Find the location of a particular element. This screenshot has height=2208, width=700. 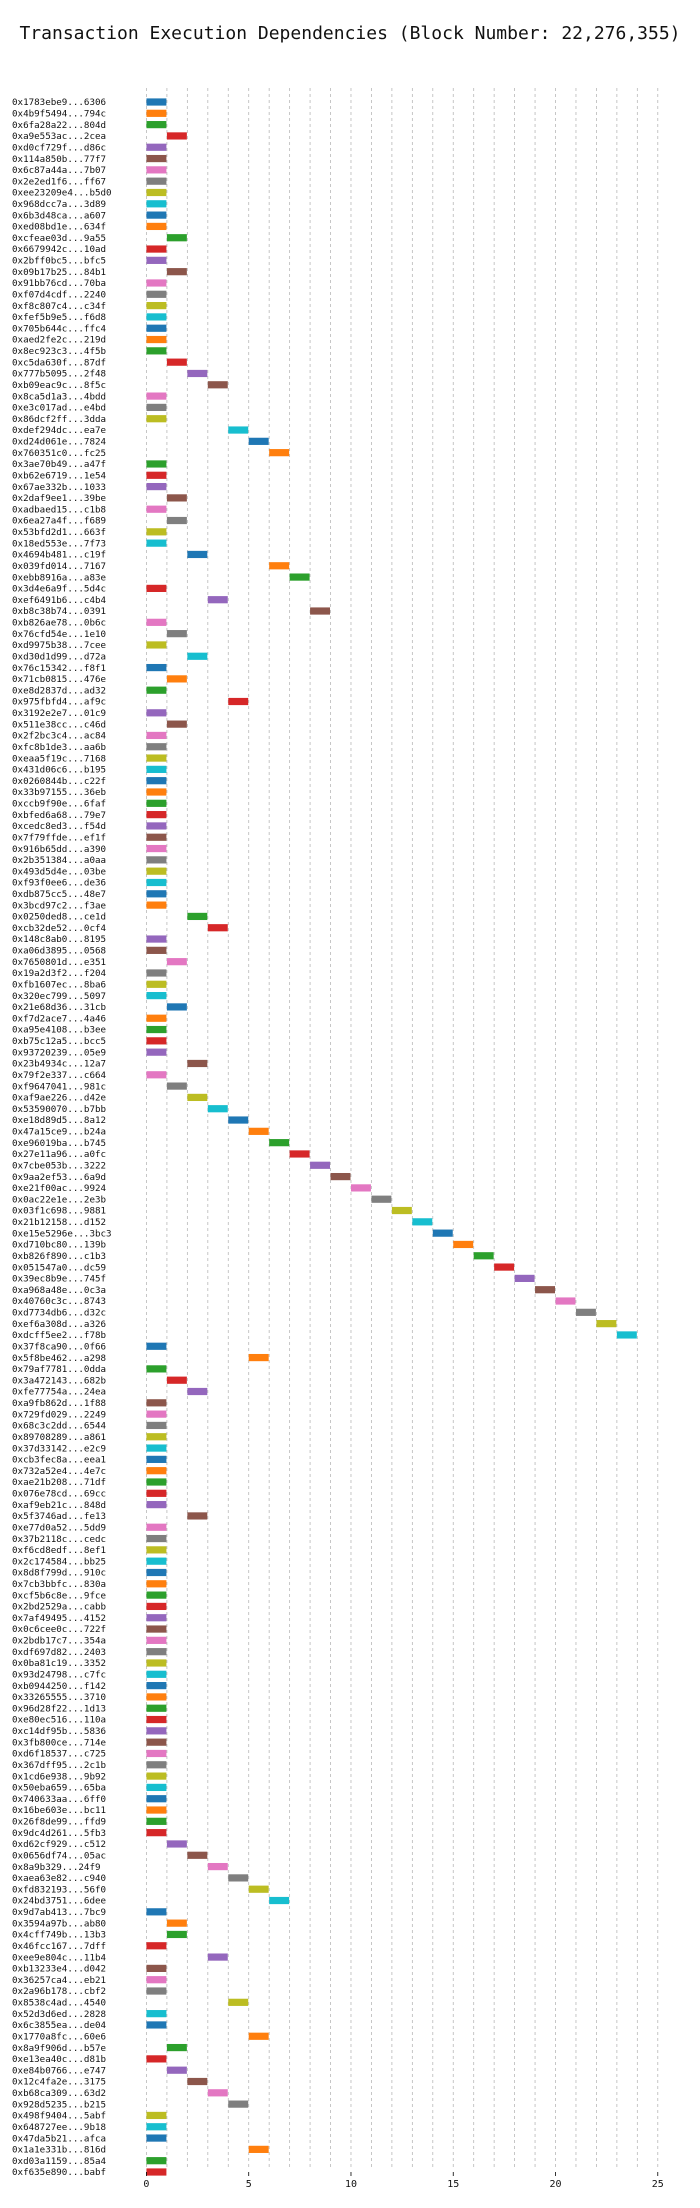

tx-label: 0x8ca5d1a3...4bdd is located at coordinates (59, 396).